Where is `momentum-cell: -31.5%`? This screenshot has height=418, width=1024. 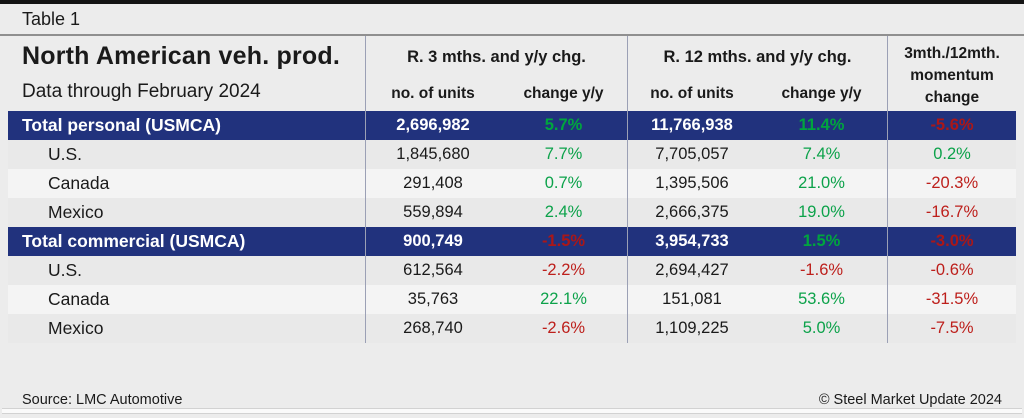
momentum-cell: -31.5% is located at coordinates (952, 299).